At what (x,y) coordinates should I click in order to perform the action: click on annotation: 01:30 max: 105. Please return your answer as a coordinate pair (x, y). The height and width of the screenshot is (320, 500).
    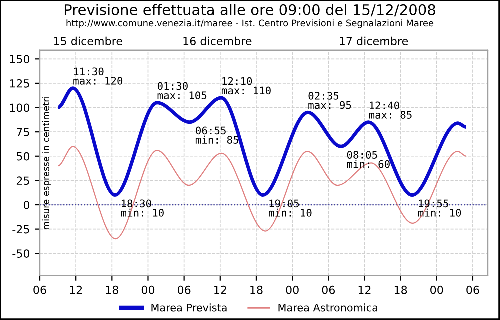
    Looking at the image, I should click on (182, 91).